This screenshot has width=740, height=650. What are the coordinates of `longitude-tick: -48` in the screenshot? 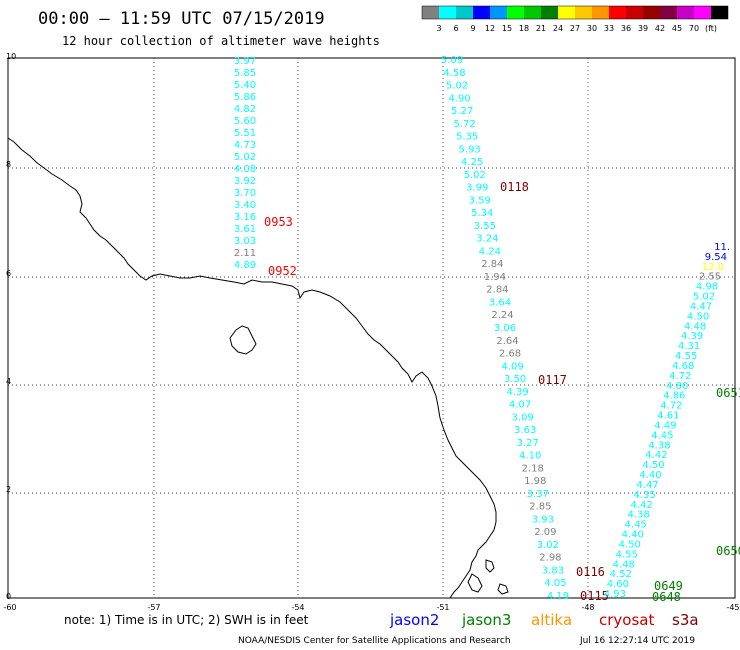 It's located at (587, 607).